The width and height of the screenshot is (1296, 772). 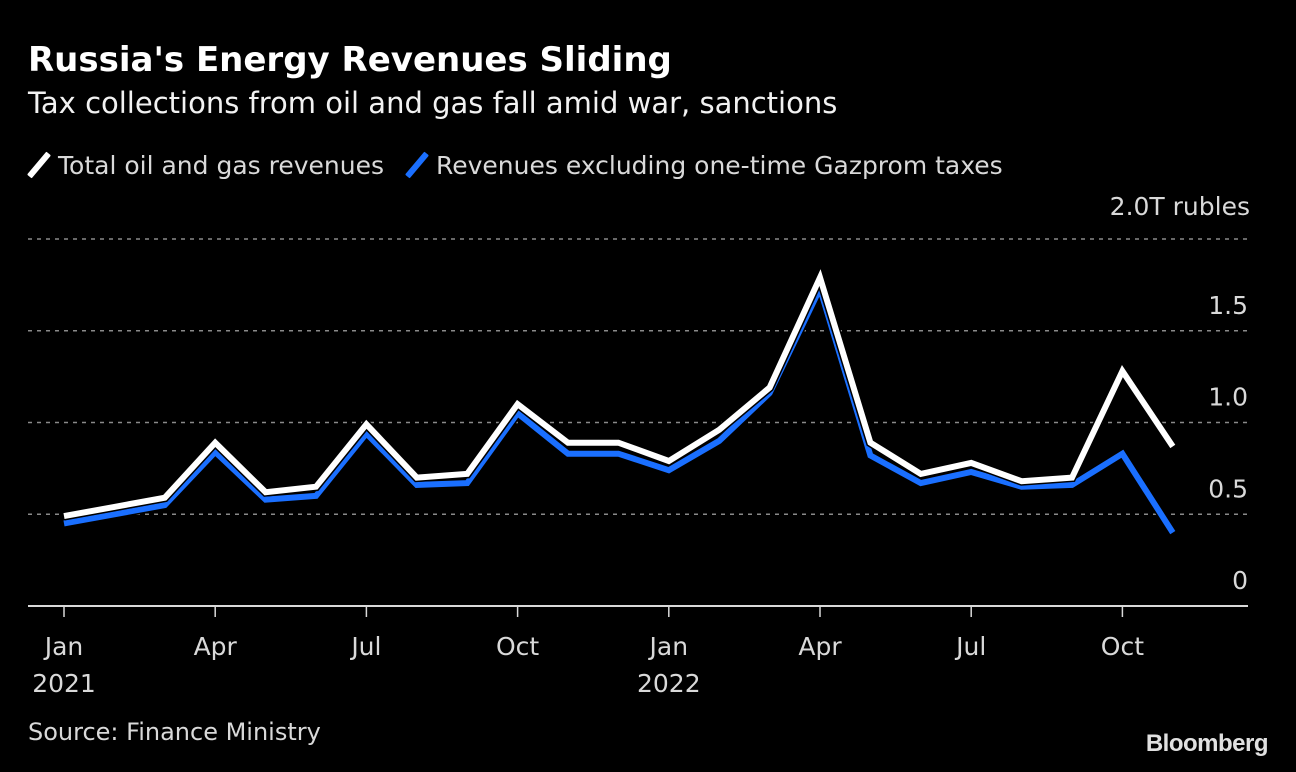 What do you see at coordinates (64, 683) in the screenshot?
I see `x-tick-year-label: 2021` at bounding box center [64, 683].